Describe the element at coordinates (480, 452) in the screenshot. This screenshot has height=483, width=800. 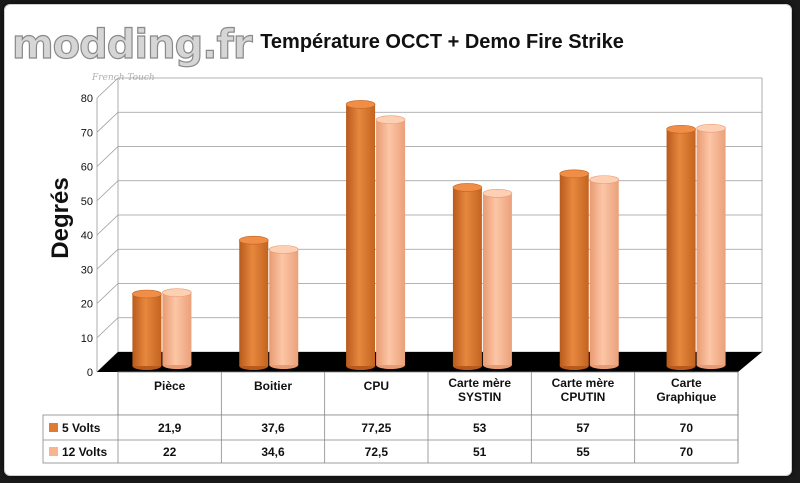
I see `data-value-label: 51` at that location.